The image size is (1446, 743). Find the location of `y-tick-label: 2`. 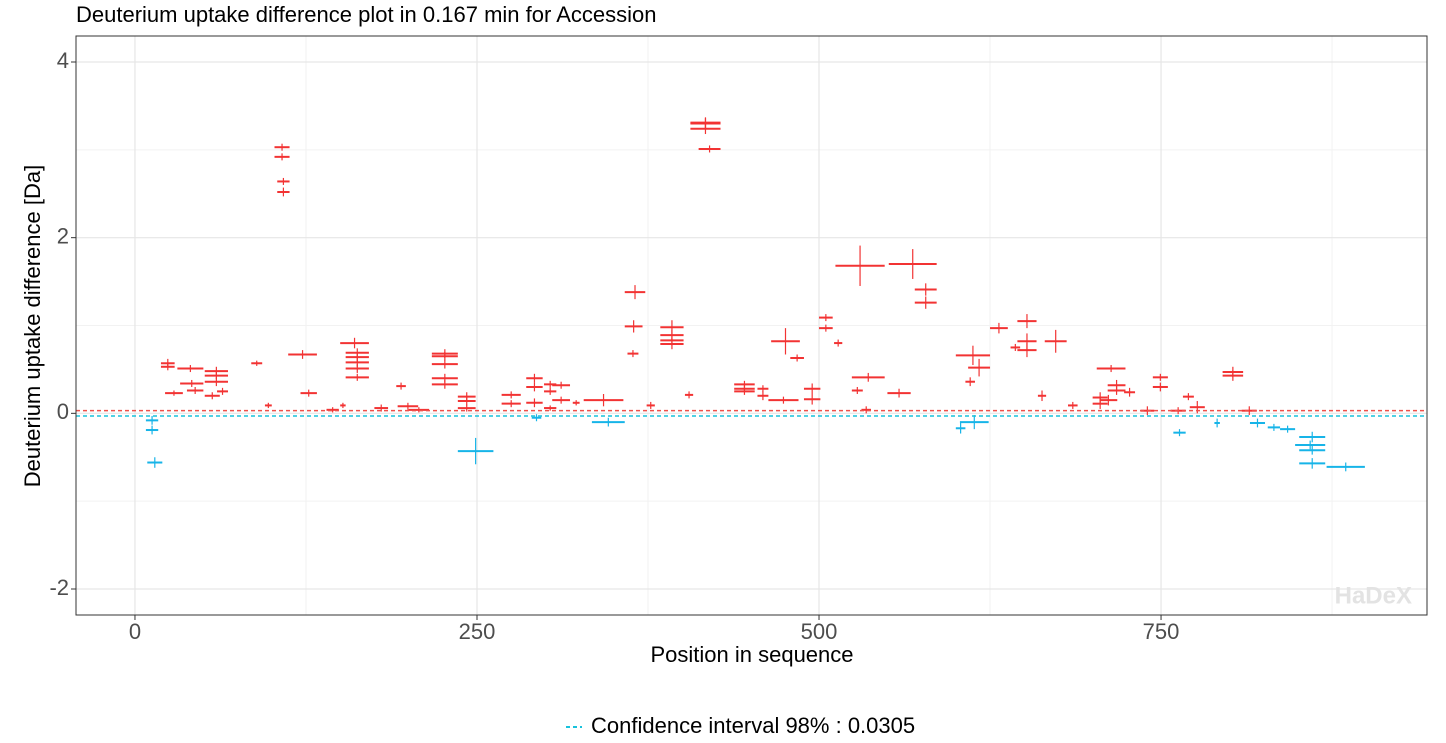

y-tick-label: 2 is located at coordinates (63, 235).